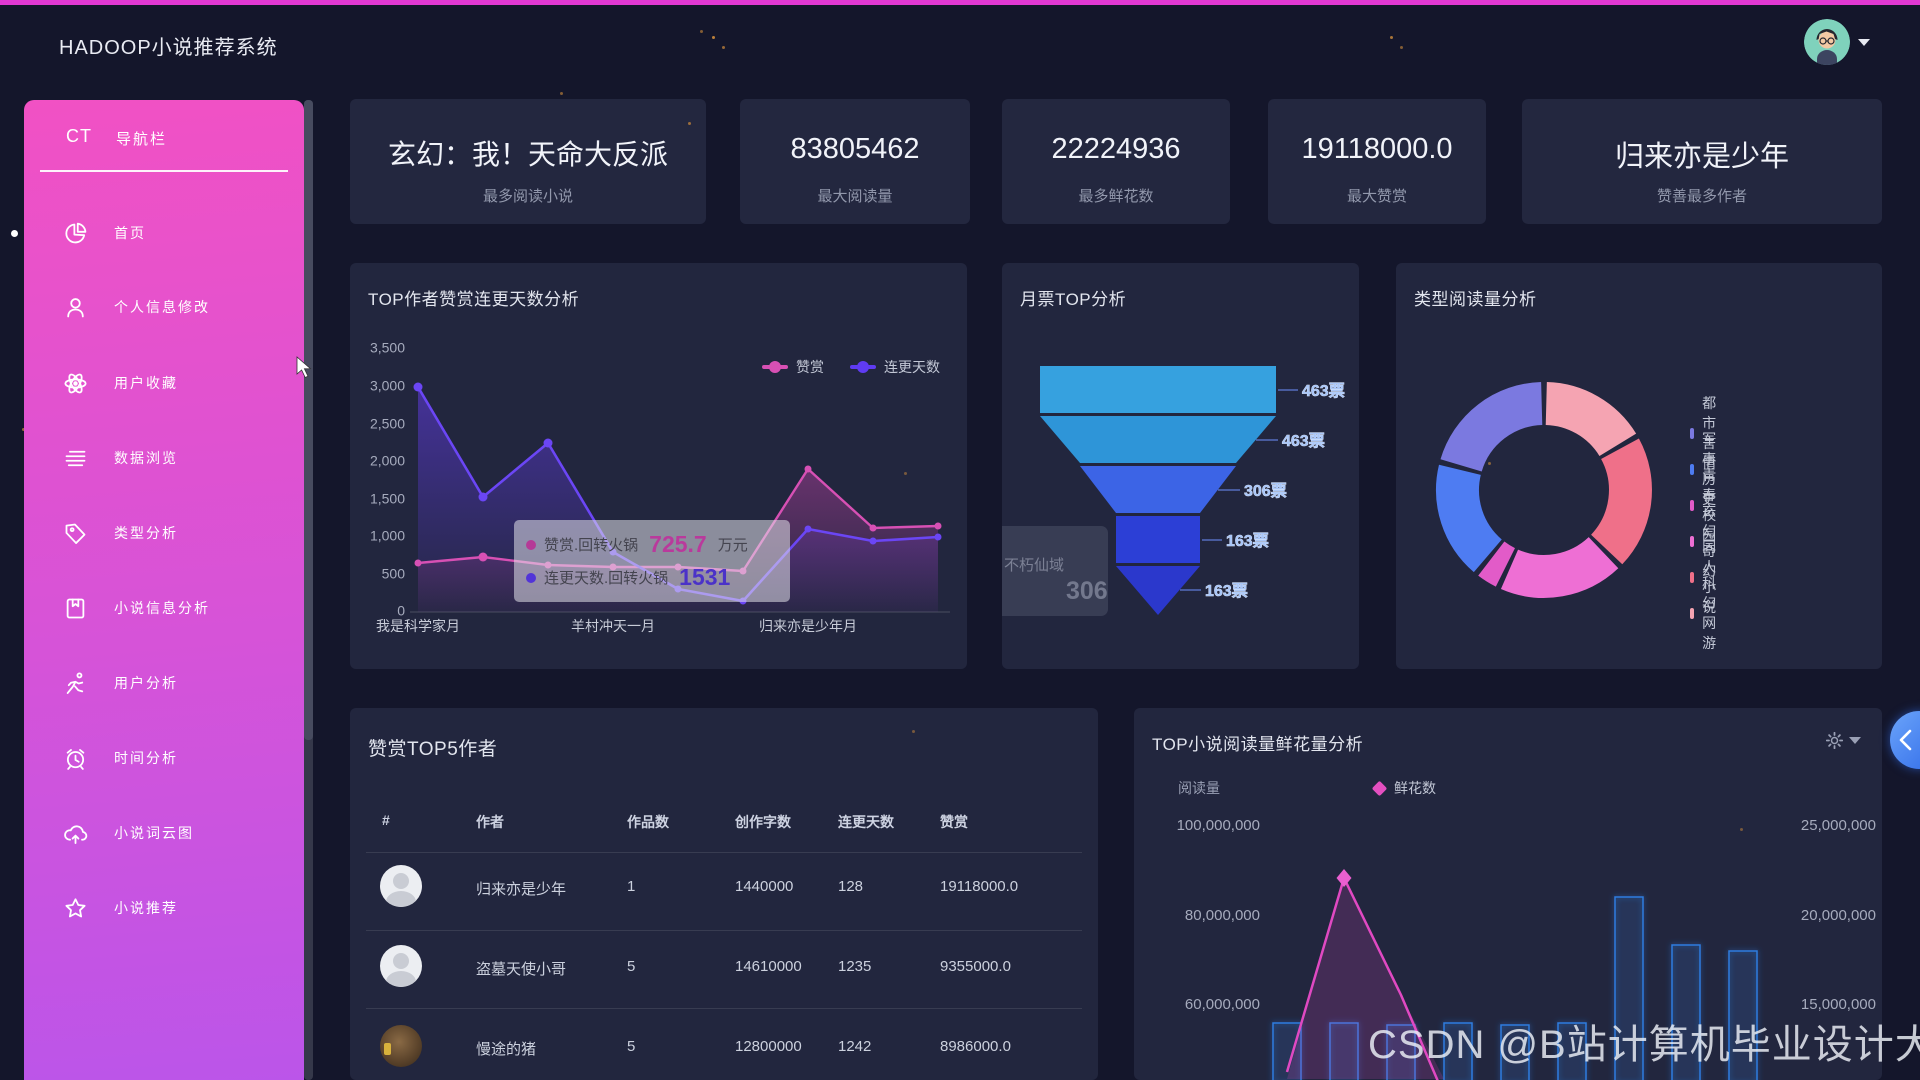 Image resolution: width=1920 pixels, height=1080 pixels. I want to click on stat-card-most-flowers: 22224936 最多鲜花数, so click(1116, 161).